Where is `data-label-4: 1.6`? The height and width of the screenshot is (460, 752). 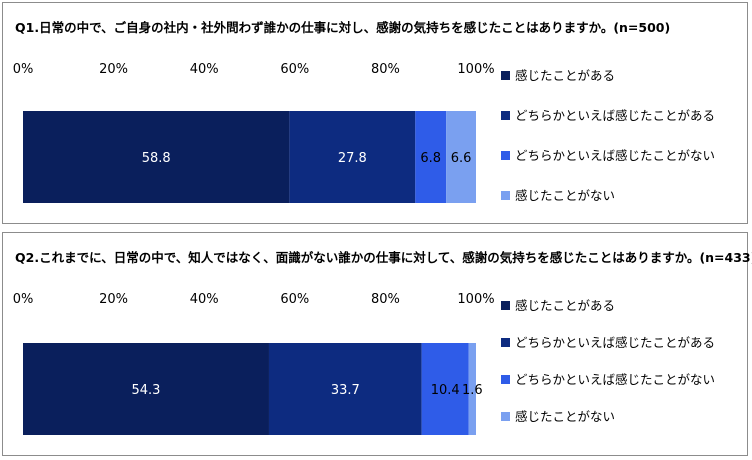 data-label-4: 1.6 is located at coordinates (472, 390).